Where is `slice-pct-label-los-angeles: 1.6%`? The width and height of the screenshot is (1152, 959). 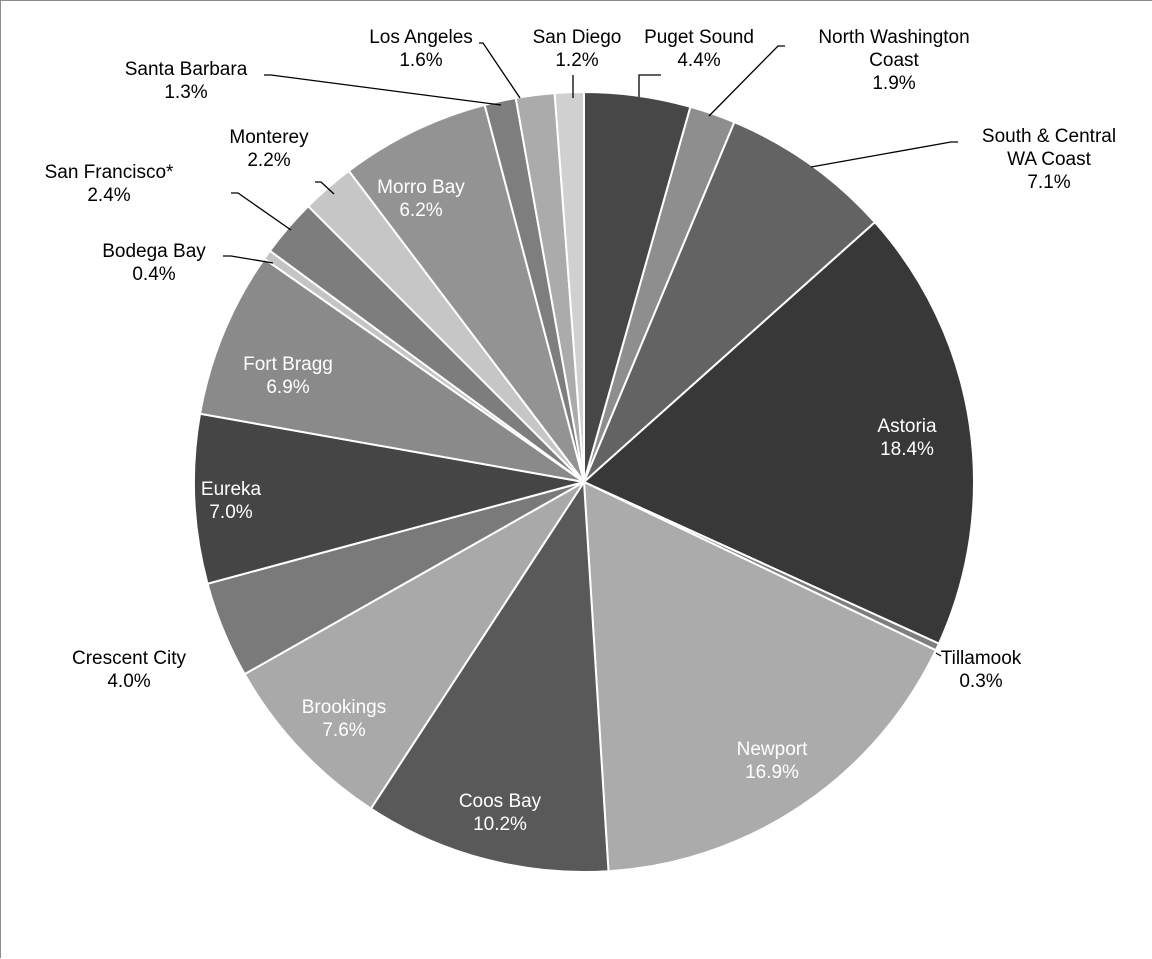 slice-pct-label-los-angeles: 1.6% is located at coordinates (420, 60).